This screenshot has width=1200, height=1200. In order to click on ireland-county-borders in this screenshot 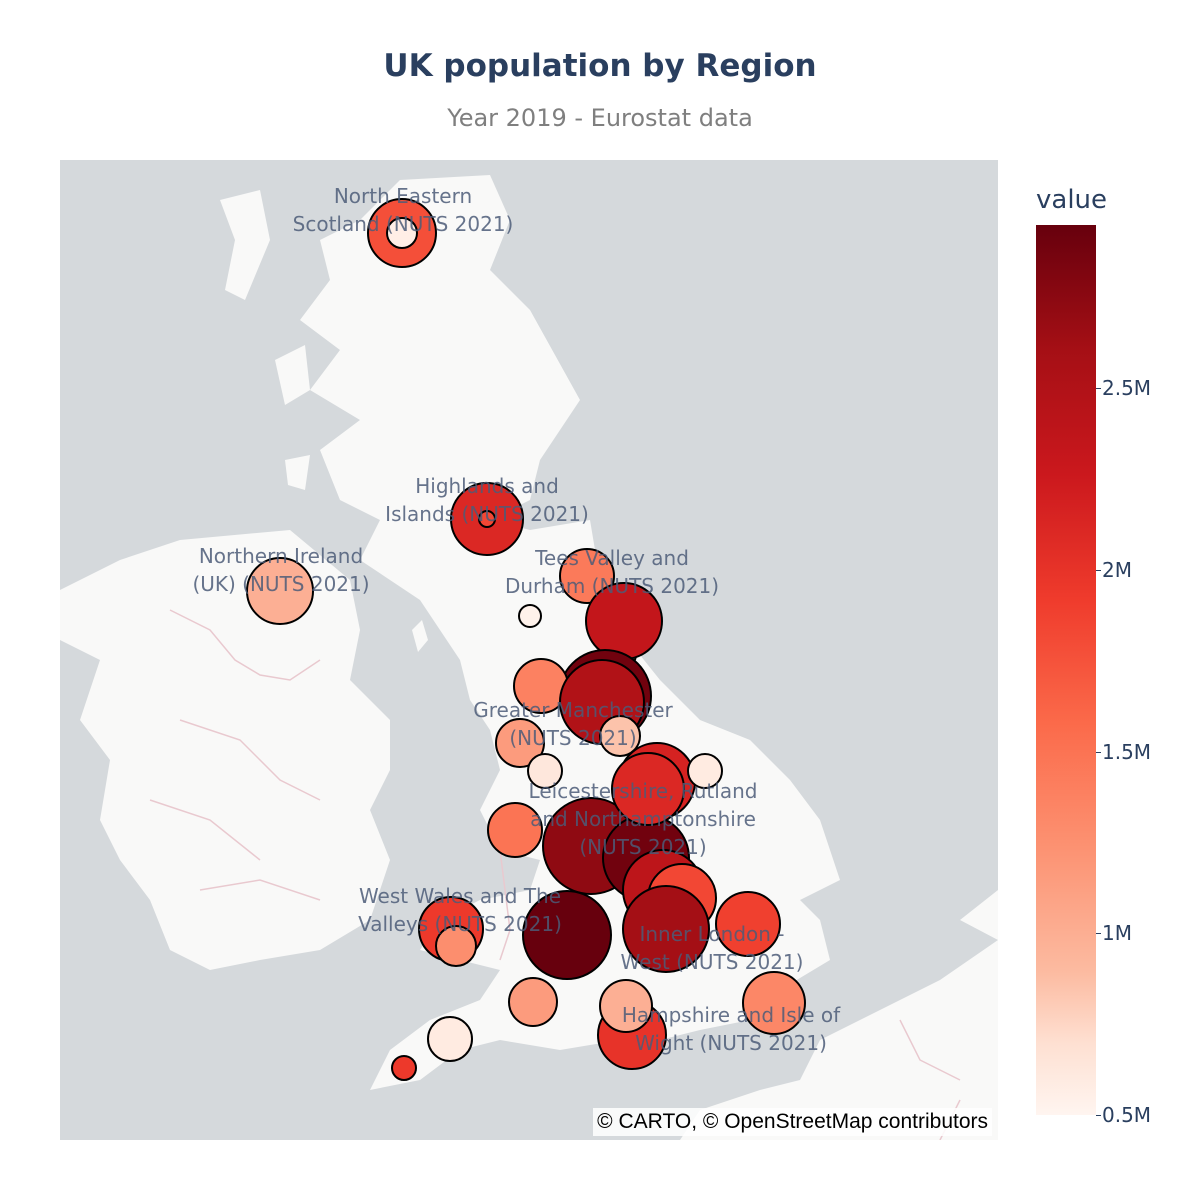, I will do `click(235, 810)`.